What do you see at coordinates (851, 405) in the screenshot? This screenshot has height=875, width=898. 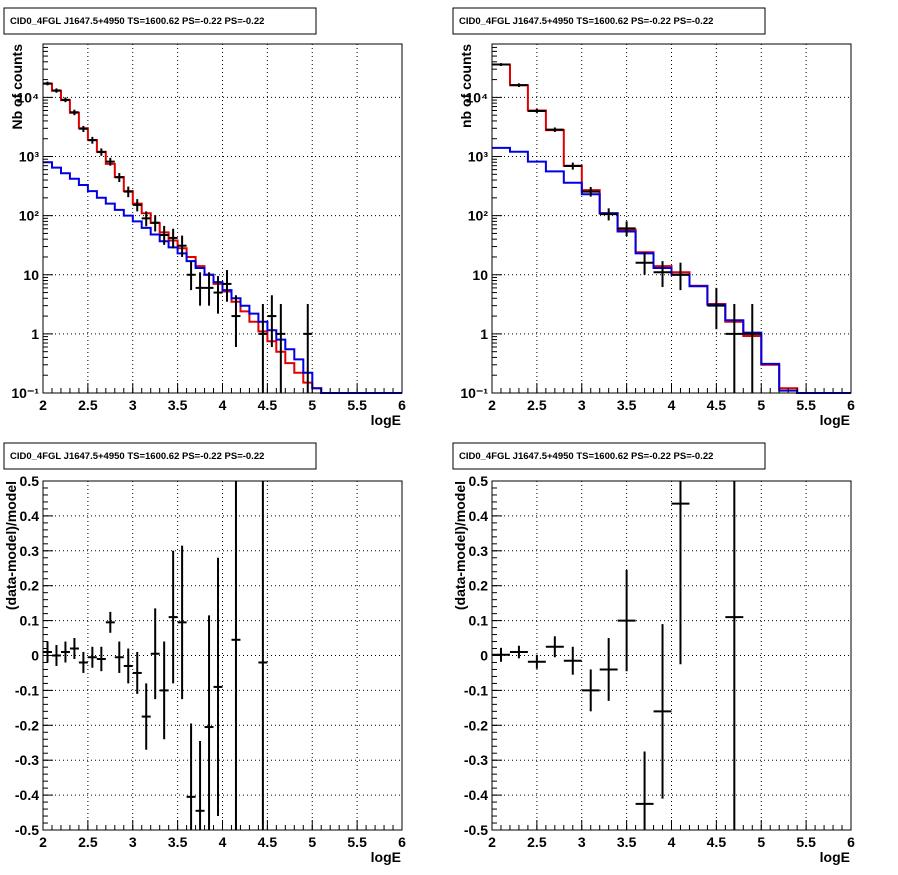 I see `x-tick-label: 6` at bounding box center [851, 405].